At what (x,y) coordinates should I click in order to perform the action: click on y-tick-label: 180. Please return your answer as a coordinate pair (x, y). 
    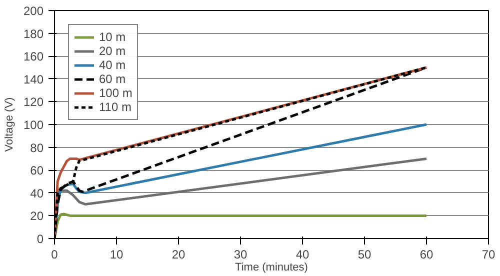
    Looking at the image, I should click on (33, 33).